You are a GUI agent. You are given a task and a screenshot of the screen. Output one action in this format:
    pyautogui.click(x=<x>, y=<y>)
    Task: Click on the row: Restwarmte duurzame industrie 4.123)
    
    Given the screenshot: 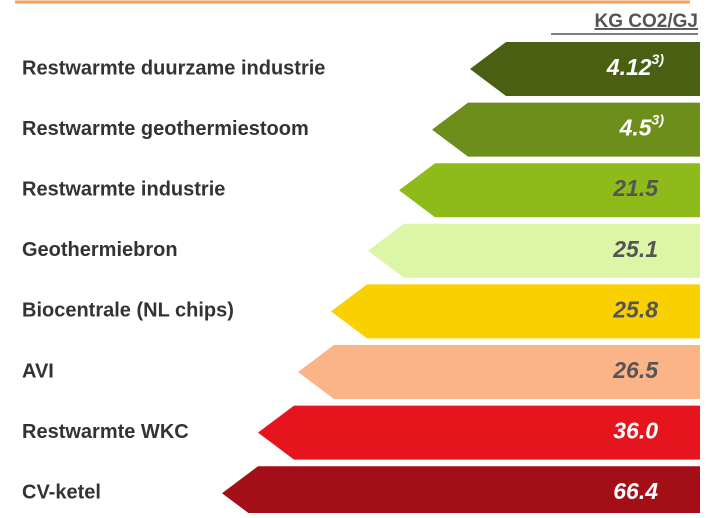 What is the action you would take?
    pyautogui.click(x=361, y=69)
    